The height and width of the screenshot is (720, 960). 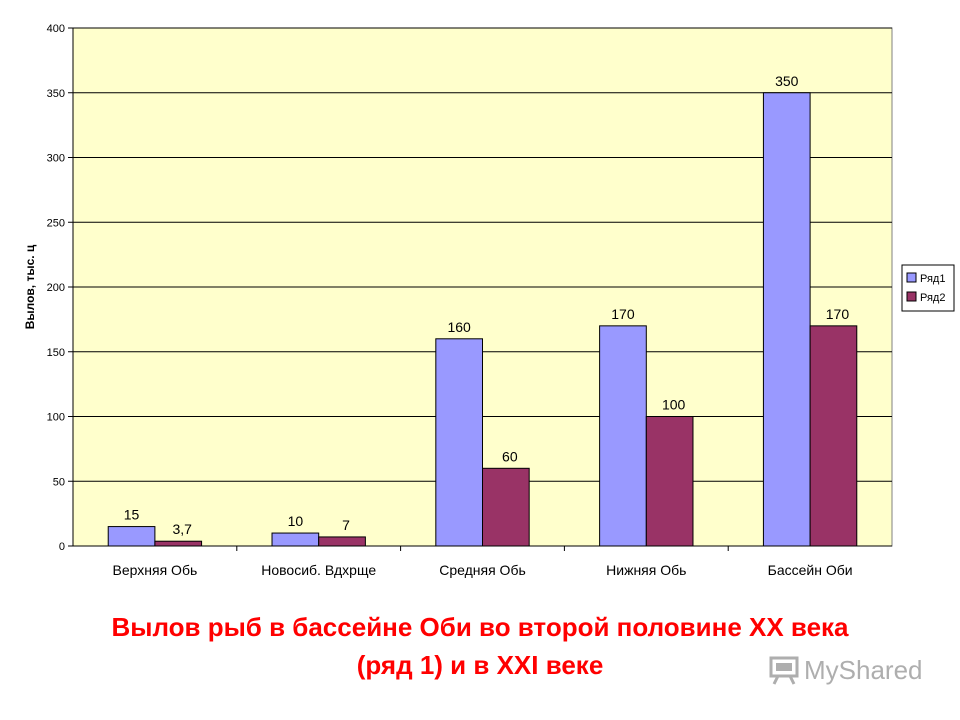 I want to click on data-label: 15, so click(x=132, y=515).